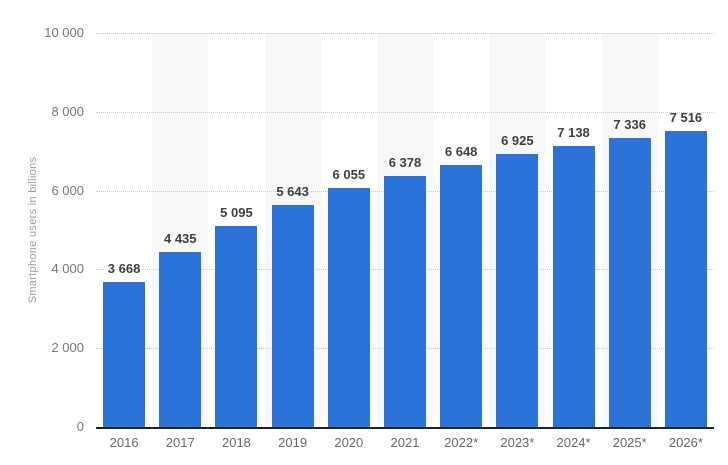 This screenshot has height=465, width=728. What do you see at coordinates (180, 238) in the screenshot?
I see `bar-value-label: 4 435` at bounding box center [180, 238].